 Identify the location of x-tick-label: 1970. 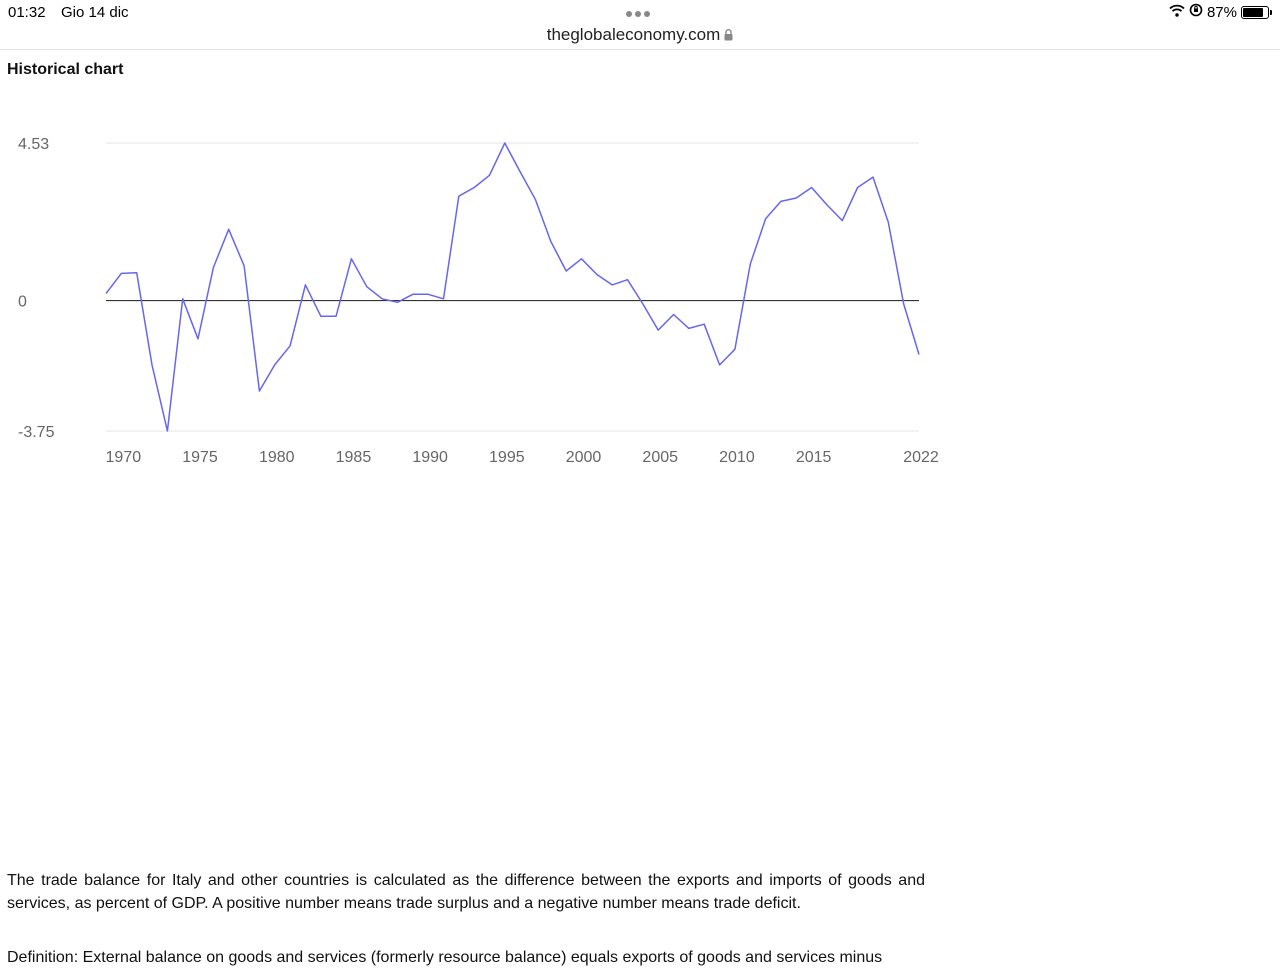
(124, 457).